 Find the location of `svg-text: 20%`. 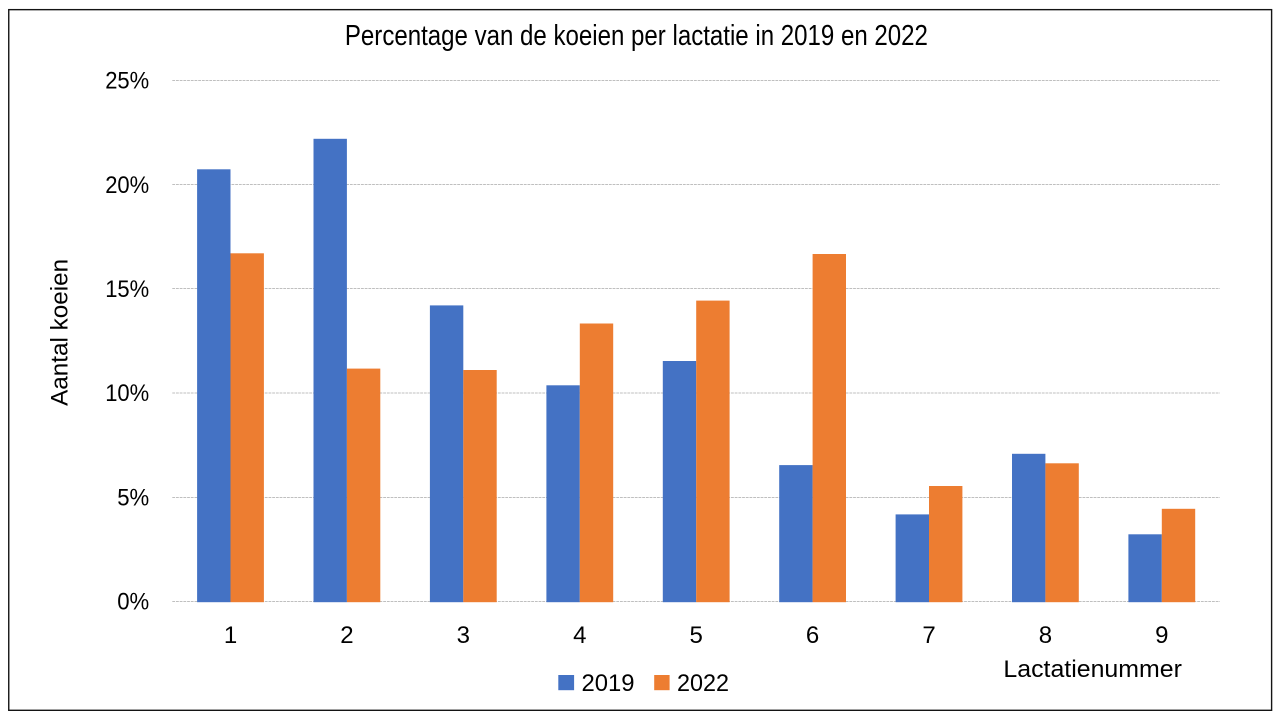

svg-text: 20% is located at coordinates (127, 185).